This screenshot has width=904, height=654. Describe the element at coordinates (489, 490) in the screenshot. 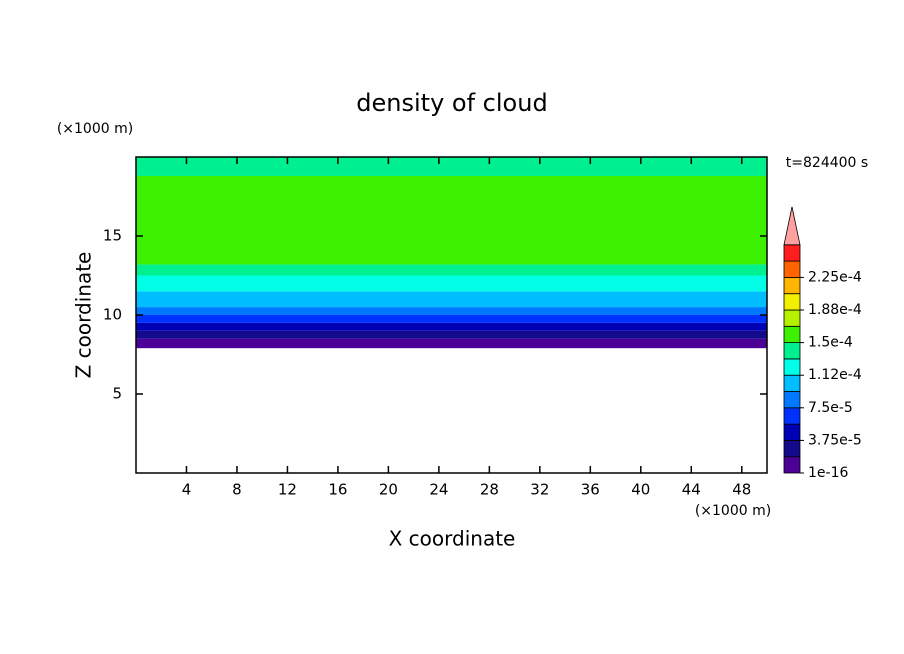

I see `x-tick-label: 28` at that location.